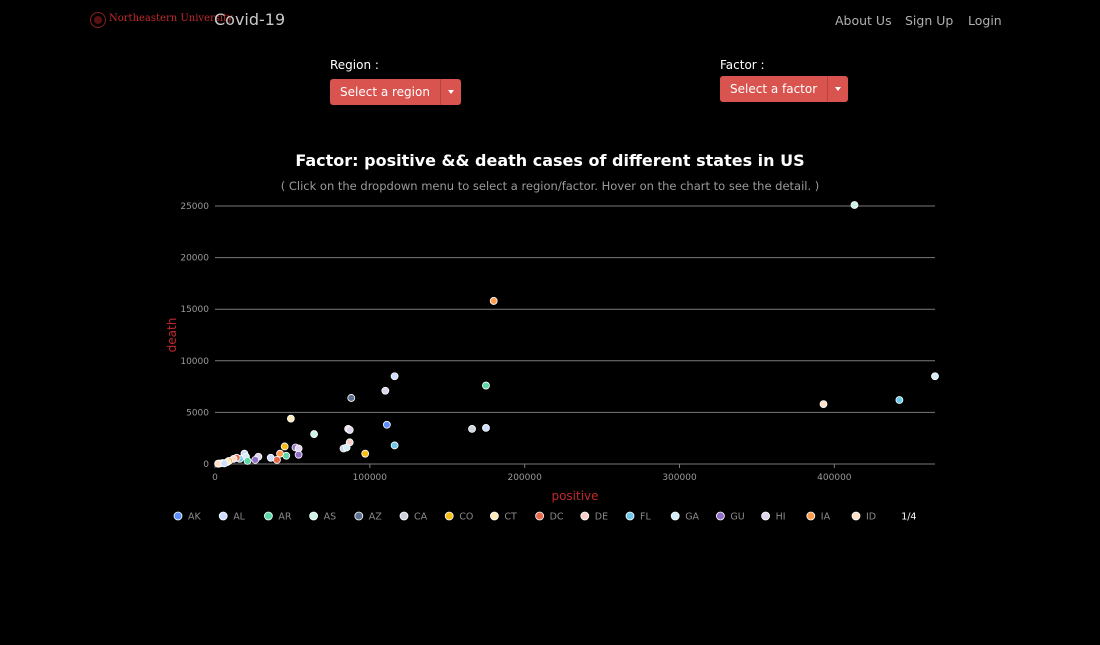 This screenshot has height=645, width=1100. Describe the element at coordinates (171, 18) in the screenshot. I see `brand-name: Northeastern University` at that location.